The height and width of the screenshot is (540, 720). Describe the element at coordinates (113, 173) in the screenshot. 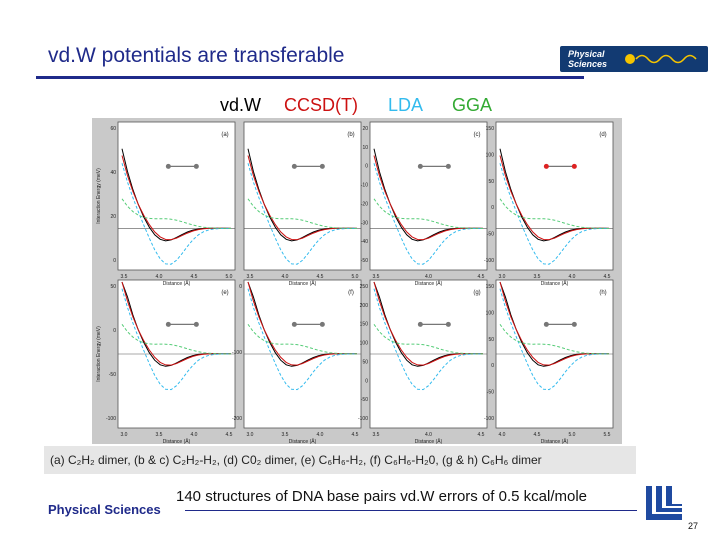

I see `y-tick-label: 40` at that location.